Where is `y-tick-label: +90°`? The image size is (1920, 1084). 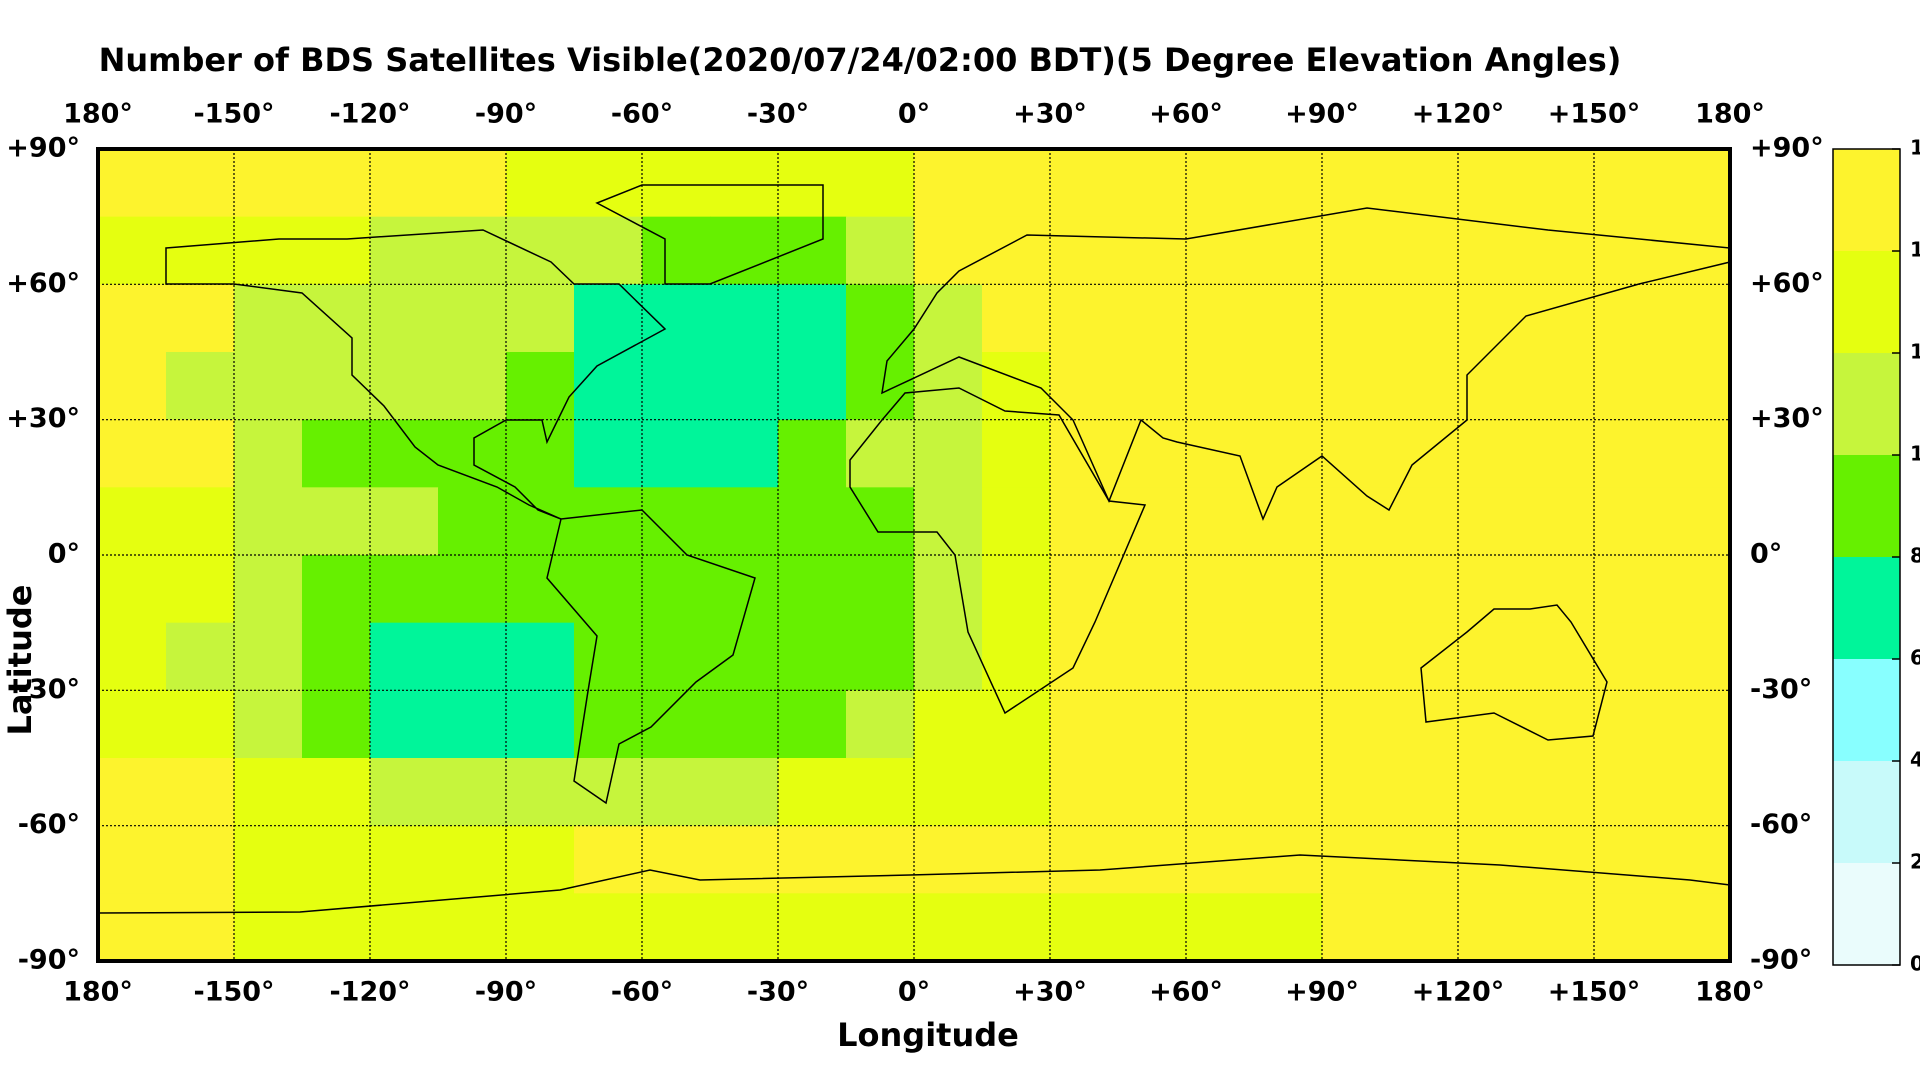 y-tick-label: +90° is located at coordinates (43, 148).